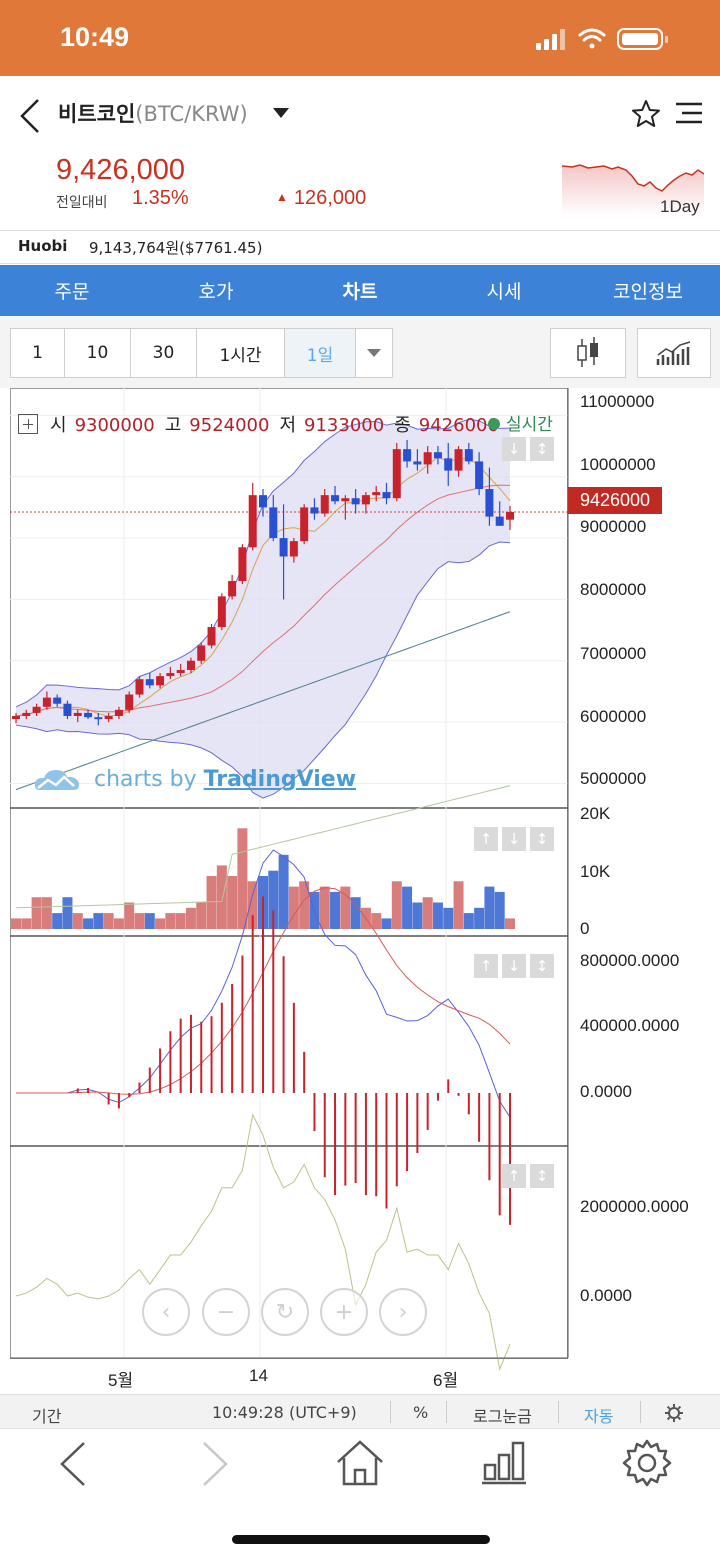 Image resolution: width=720 pixels, height=1558 pixels. I want to click on indicators-button, so click(674, 353).